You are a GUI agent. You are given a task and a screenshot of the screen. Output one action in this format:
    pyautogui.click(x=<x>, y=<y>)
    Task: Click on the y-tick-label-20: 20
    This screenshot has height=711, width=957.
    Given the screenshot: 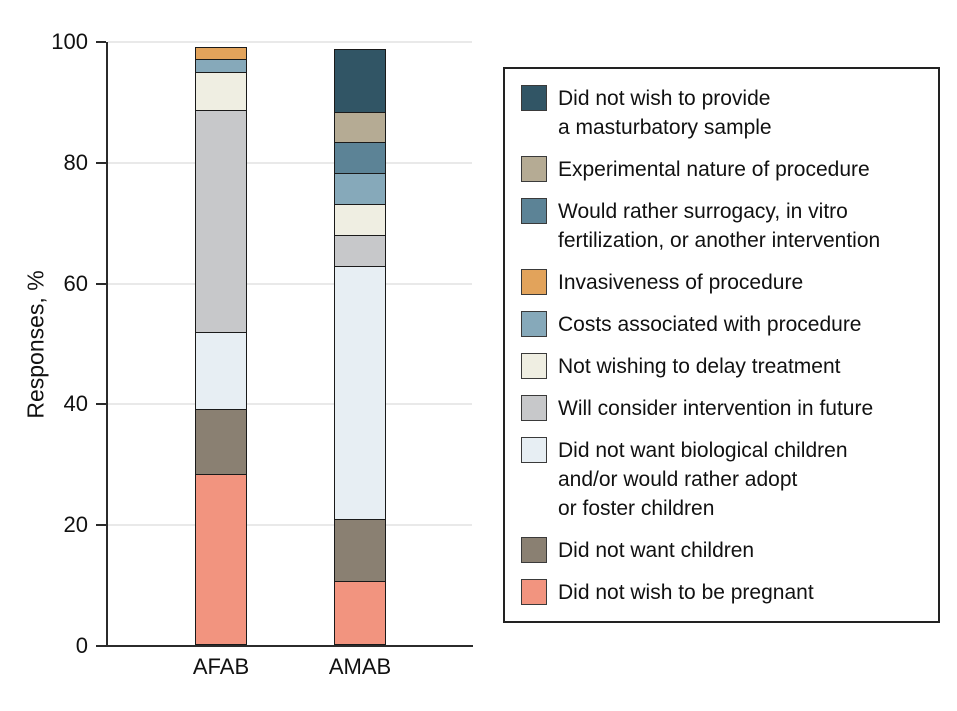 What is the action you would take?
    pyautogui.click(x=75, y=525)
    